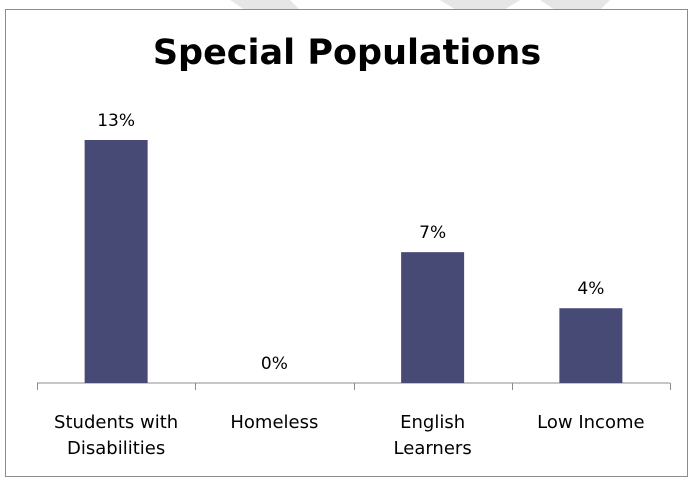 This screenshot has height=481, width=694. Describe the element at coordinates (590, 422) in the screenshot. I see `x-tick-label: Low Income` at that location.